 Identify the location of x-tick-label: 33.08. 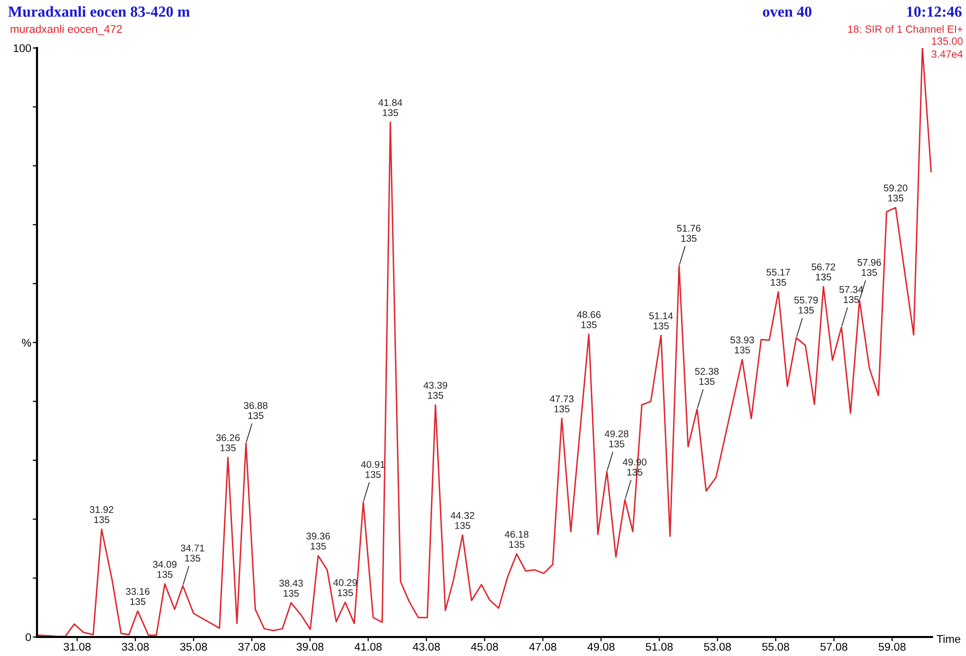
(135, 646).